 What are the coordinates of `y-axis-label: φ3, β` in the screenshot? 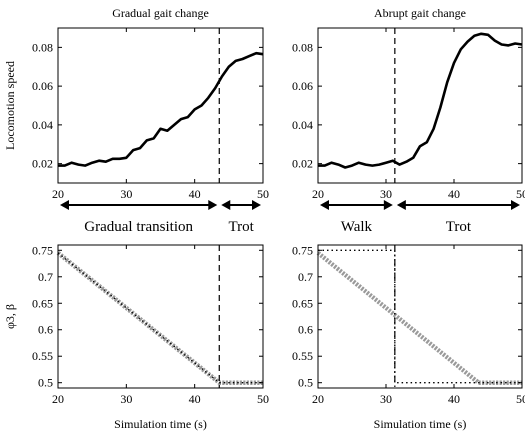 It's located at (10, 316).